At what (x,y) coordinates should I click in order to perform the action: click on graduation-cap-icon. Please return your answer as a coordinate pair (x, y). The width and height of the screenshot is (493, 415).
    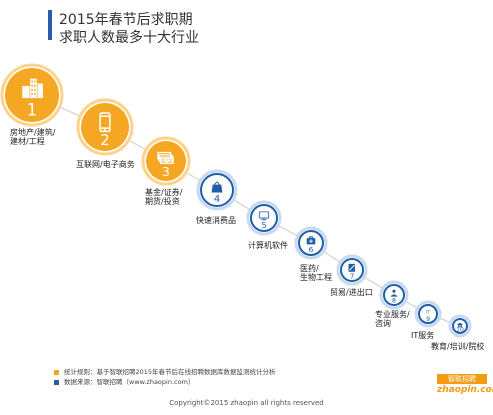
    Looking at the image, I should click on (460, 325).